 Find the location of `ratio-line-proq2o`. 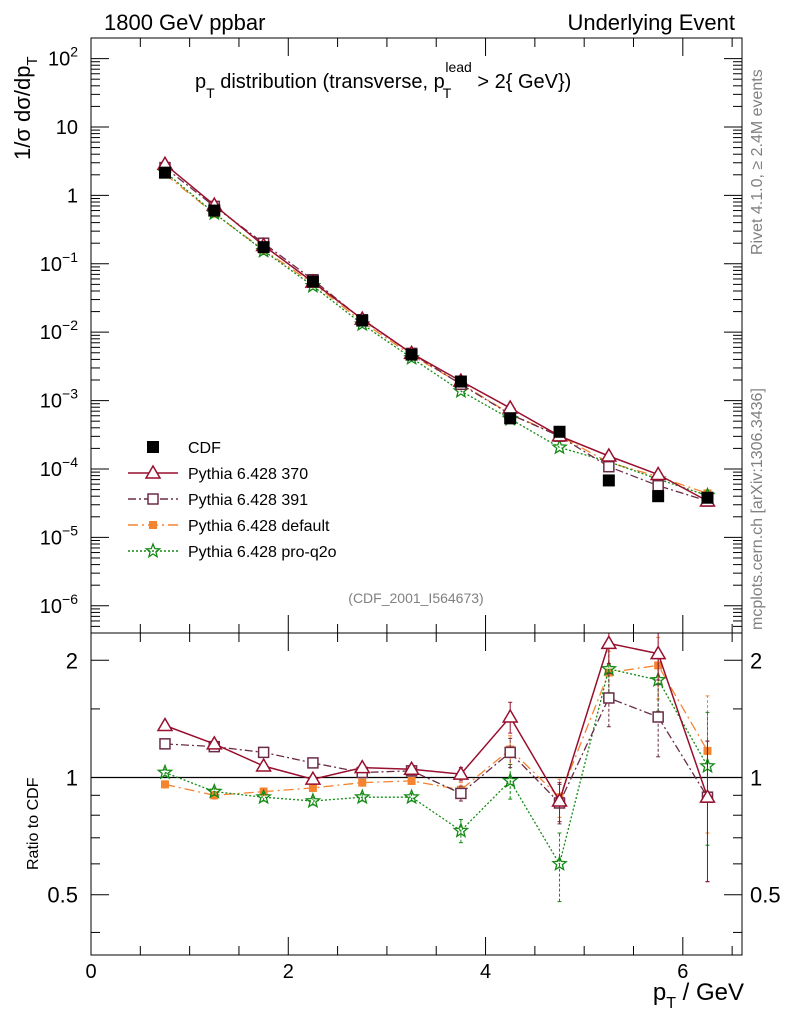

ratio-line-proq2o is located at coordinates (436, 767).